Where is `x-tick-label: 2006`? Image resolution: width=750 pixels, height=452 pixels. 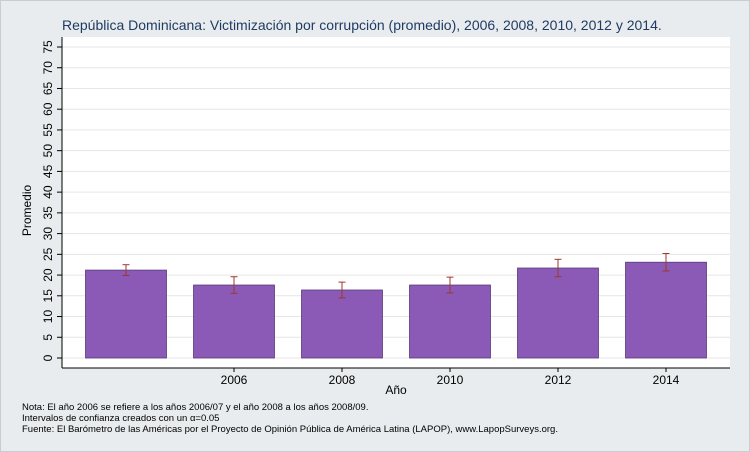 x-tick-label: 2006 is located at coordinates (234, 380).